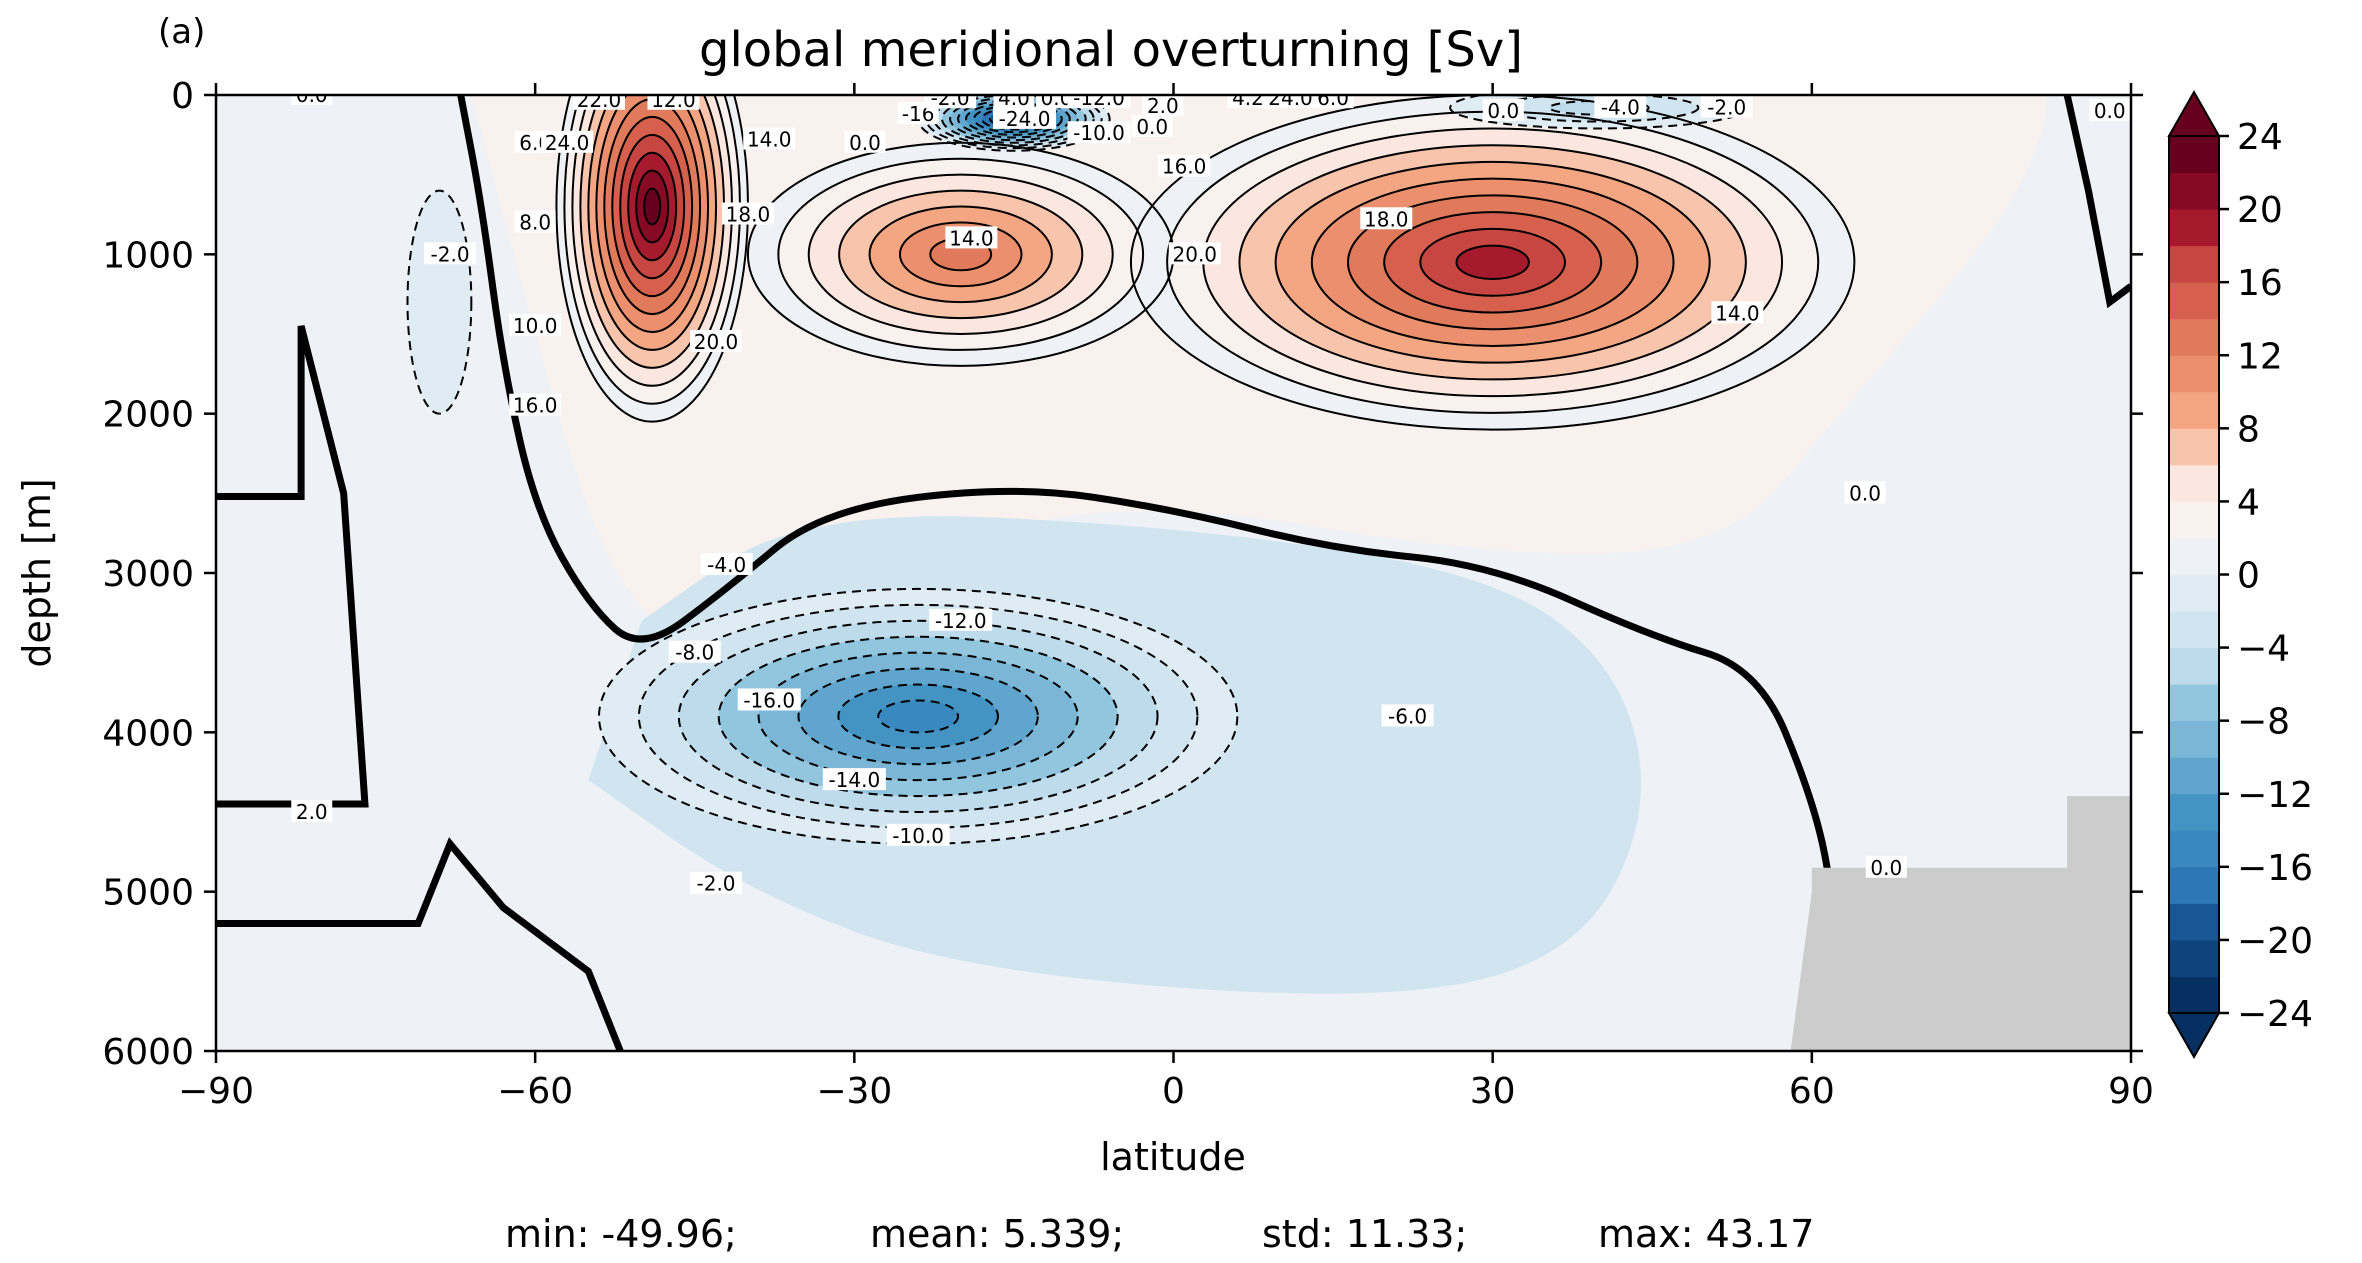 This screenshot has height=1263, width=2362. What do you see at coordinates (148, 893) in the screenshot?
I see `y-tick-label: 5000` at bounding box center [148, 893].